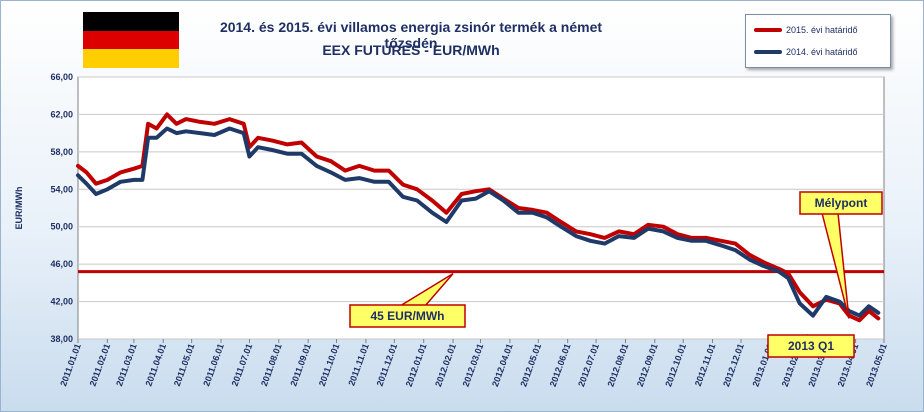  What do you see at coordinates (818, 41) in the screenshot?
I see `legend: 2015. évi határidő 2014. évi határidő` at bounding box center [818, 41].